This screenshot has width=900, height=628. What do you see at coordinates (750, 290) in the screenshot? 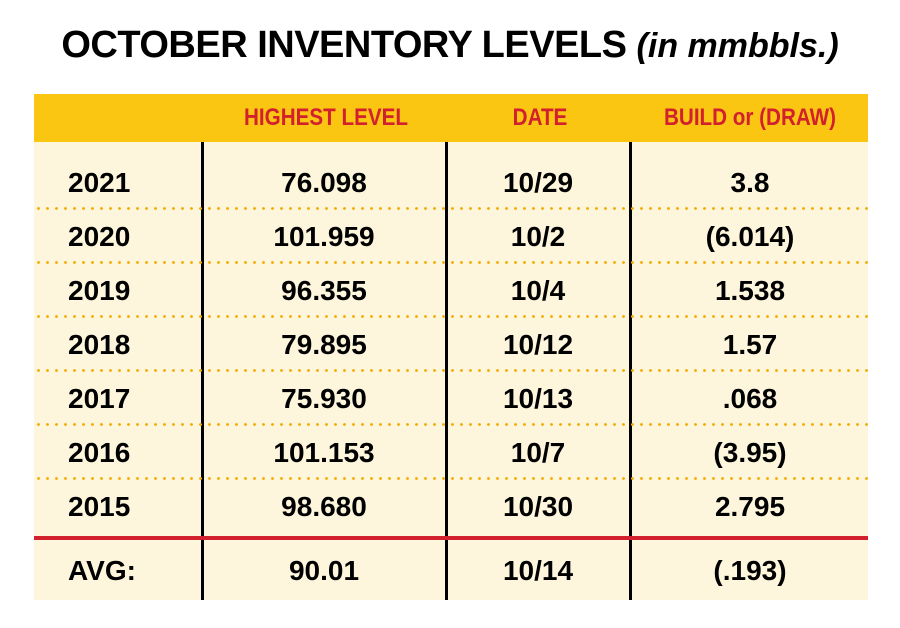
I see `build-draw-cell: 1.538` at bounding box center [750, 290].